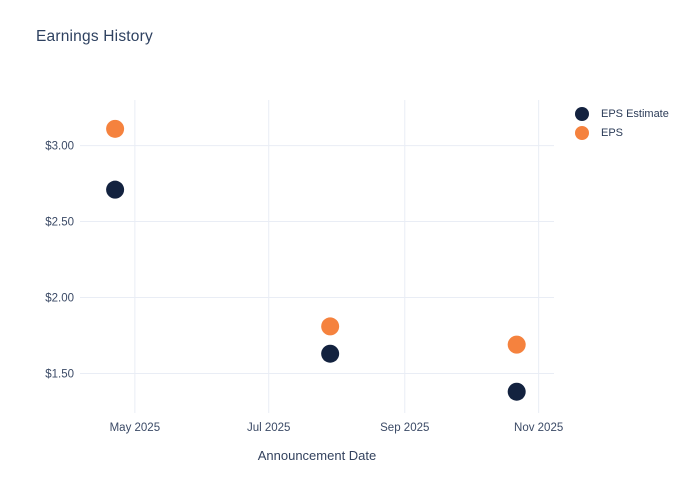  I want to click on x-tick-label: Sep 2025, so click(404, 428).